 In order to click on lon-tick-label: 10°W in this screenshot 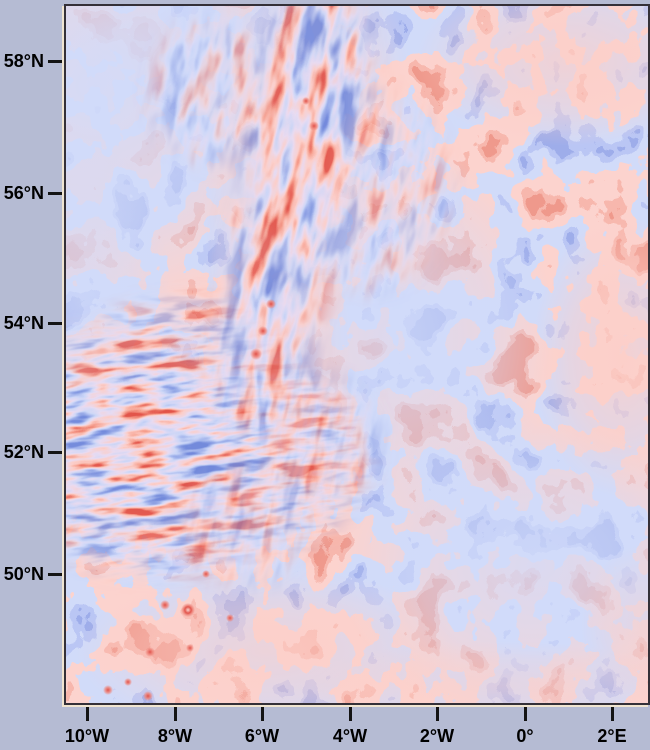, I will do `click(87, 736)`.